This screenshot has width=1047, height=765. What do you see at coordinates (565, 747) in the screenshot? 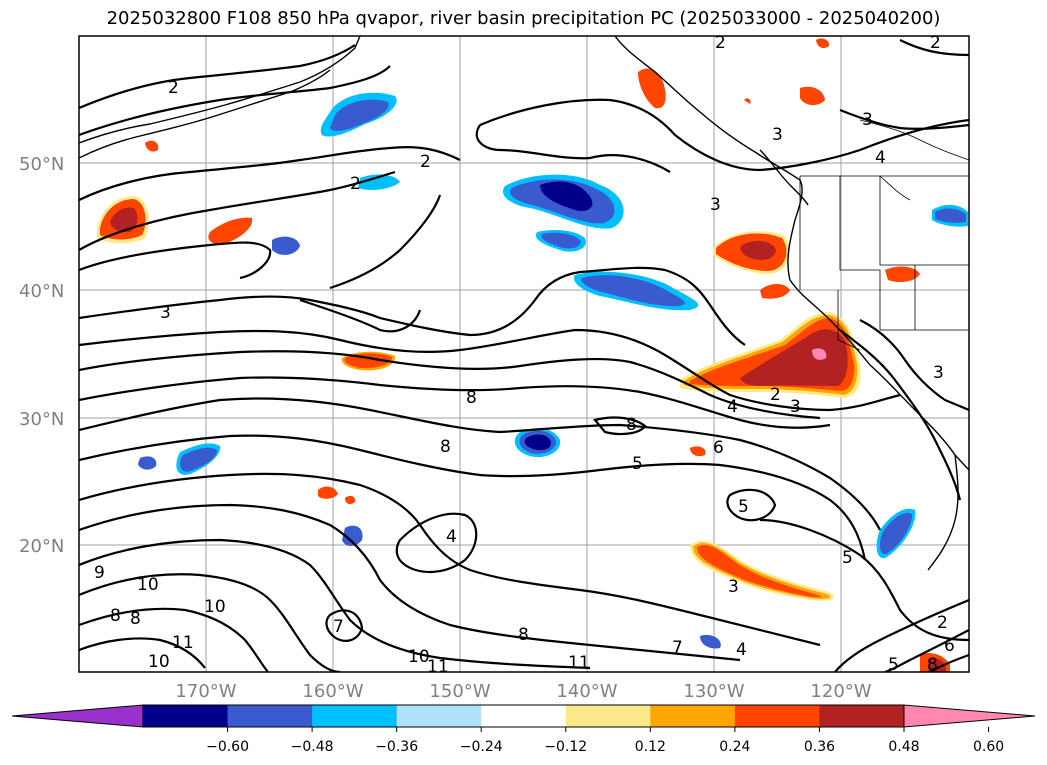
I see `colorbar-tick-label: −0.12` at bounding box center [565, 747].